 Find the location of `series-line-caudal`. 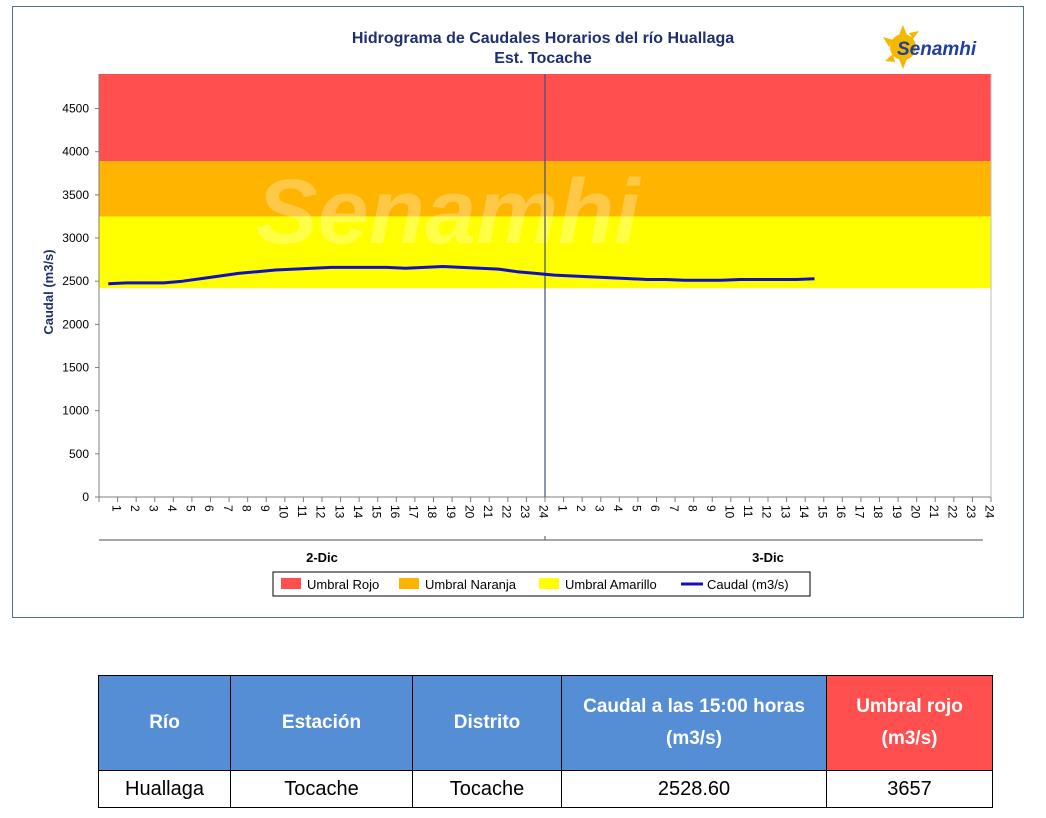

series-line-caudal is located at coordinates (461, 275).